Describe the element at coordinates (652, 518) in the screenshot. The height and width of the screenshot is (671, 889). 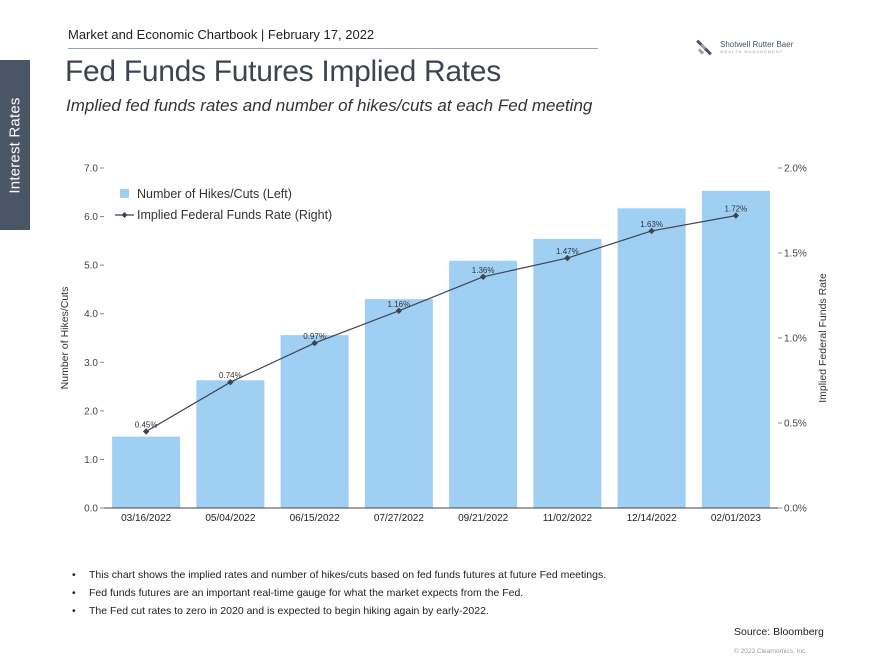
I see `x-tick-label: 12/14/2022` at that location.